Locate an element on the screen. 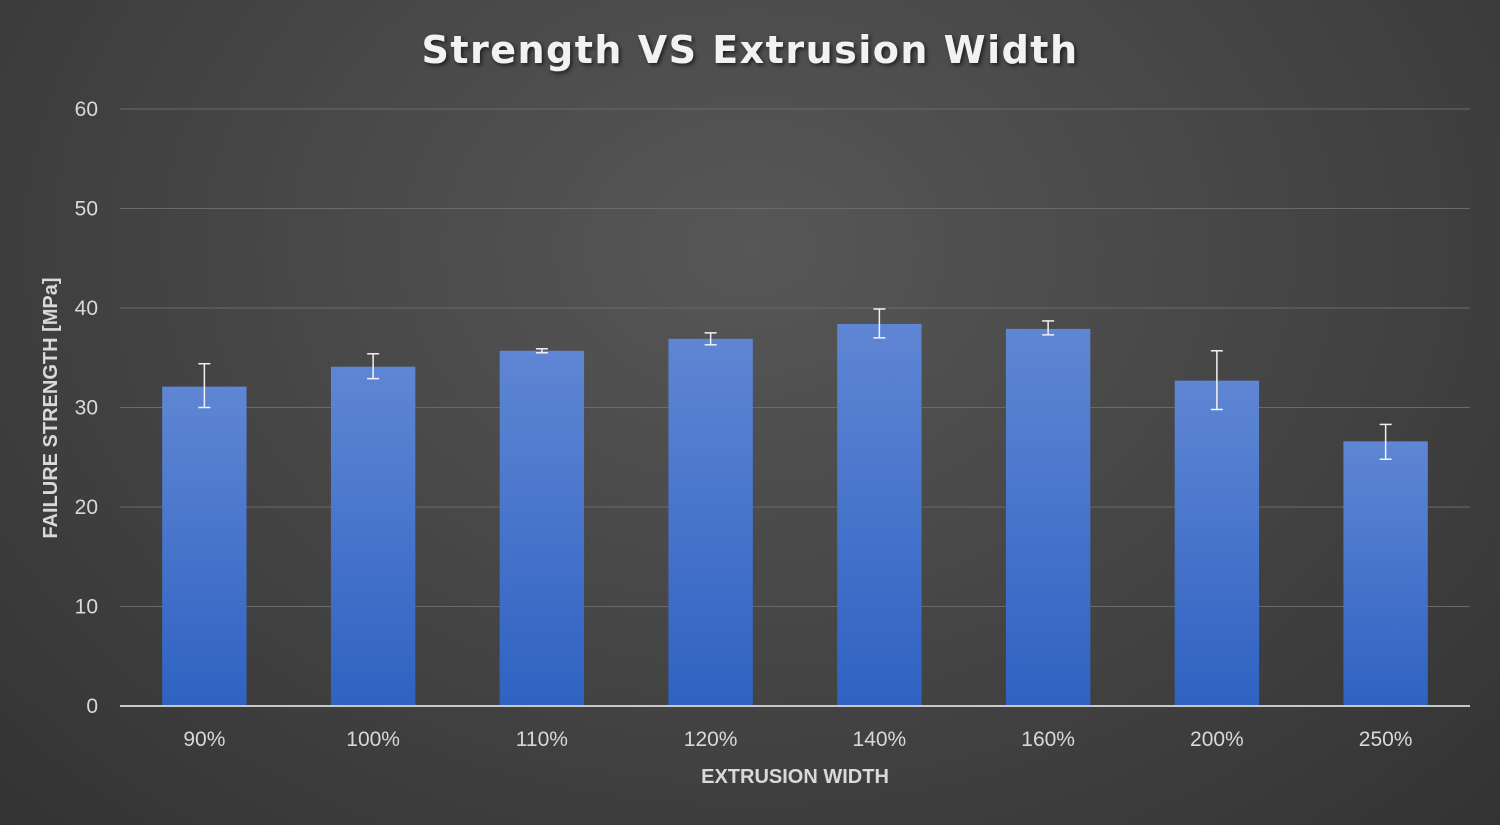 Image resolution: width=1500 pixels, height=825 pixels. x-tick-label: 140% is located at coordinates (880, 739).